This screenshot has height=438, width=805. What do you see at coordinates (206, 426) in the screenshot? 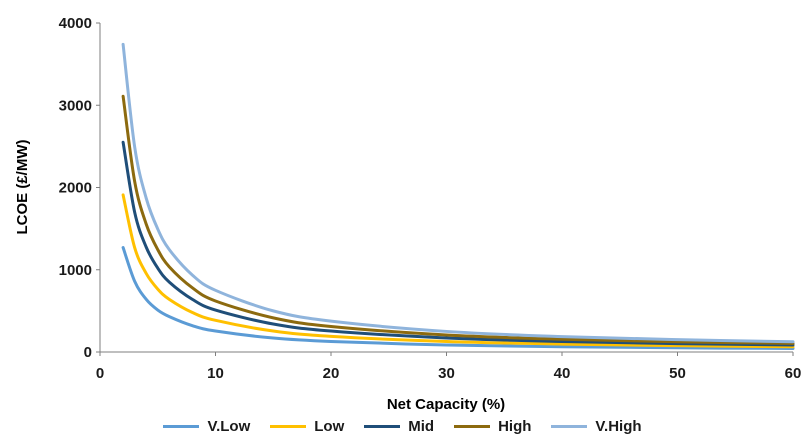
I see `legend-item: V.Low` at bounding box center [206, 426].